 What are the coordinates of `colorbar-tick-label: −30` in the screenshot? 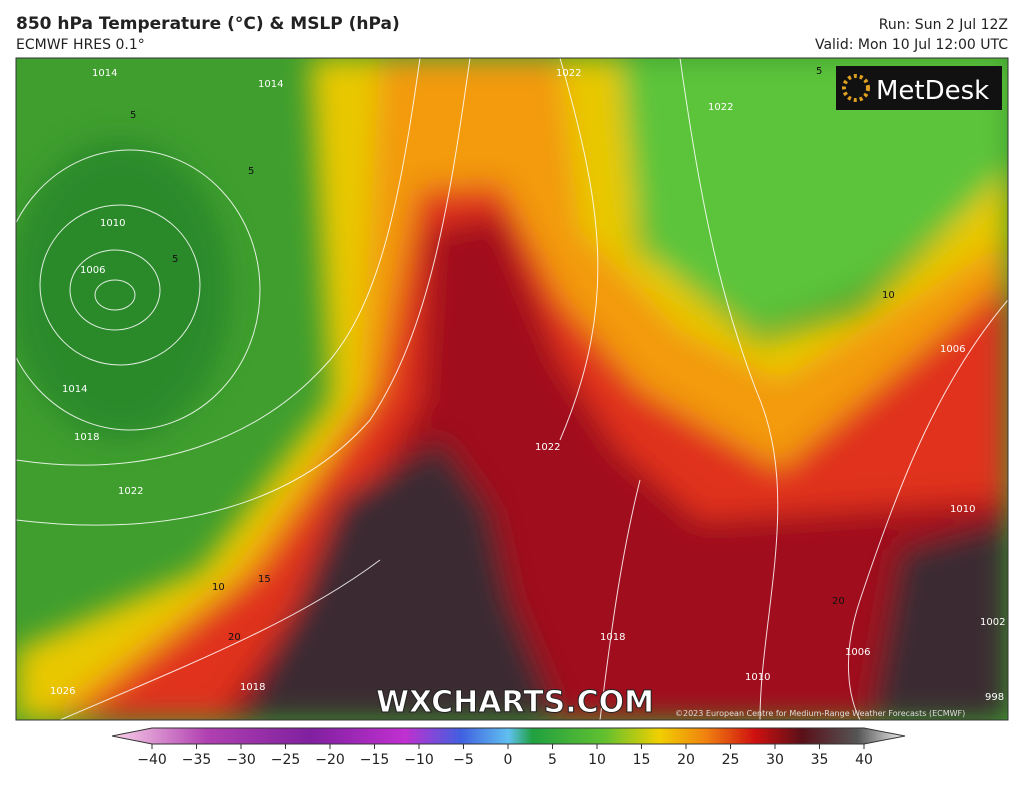 It's located at (241, 760).